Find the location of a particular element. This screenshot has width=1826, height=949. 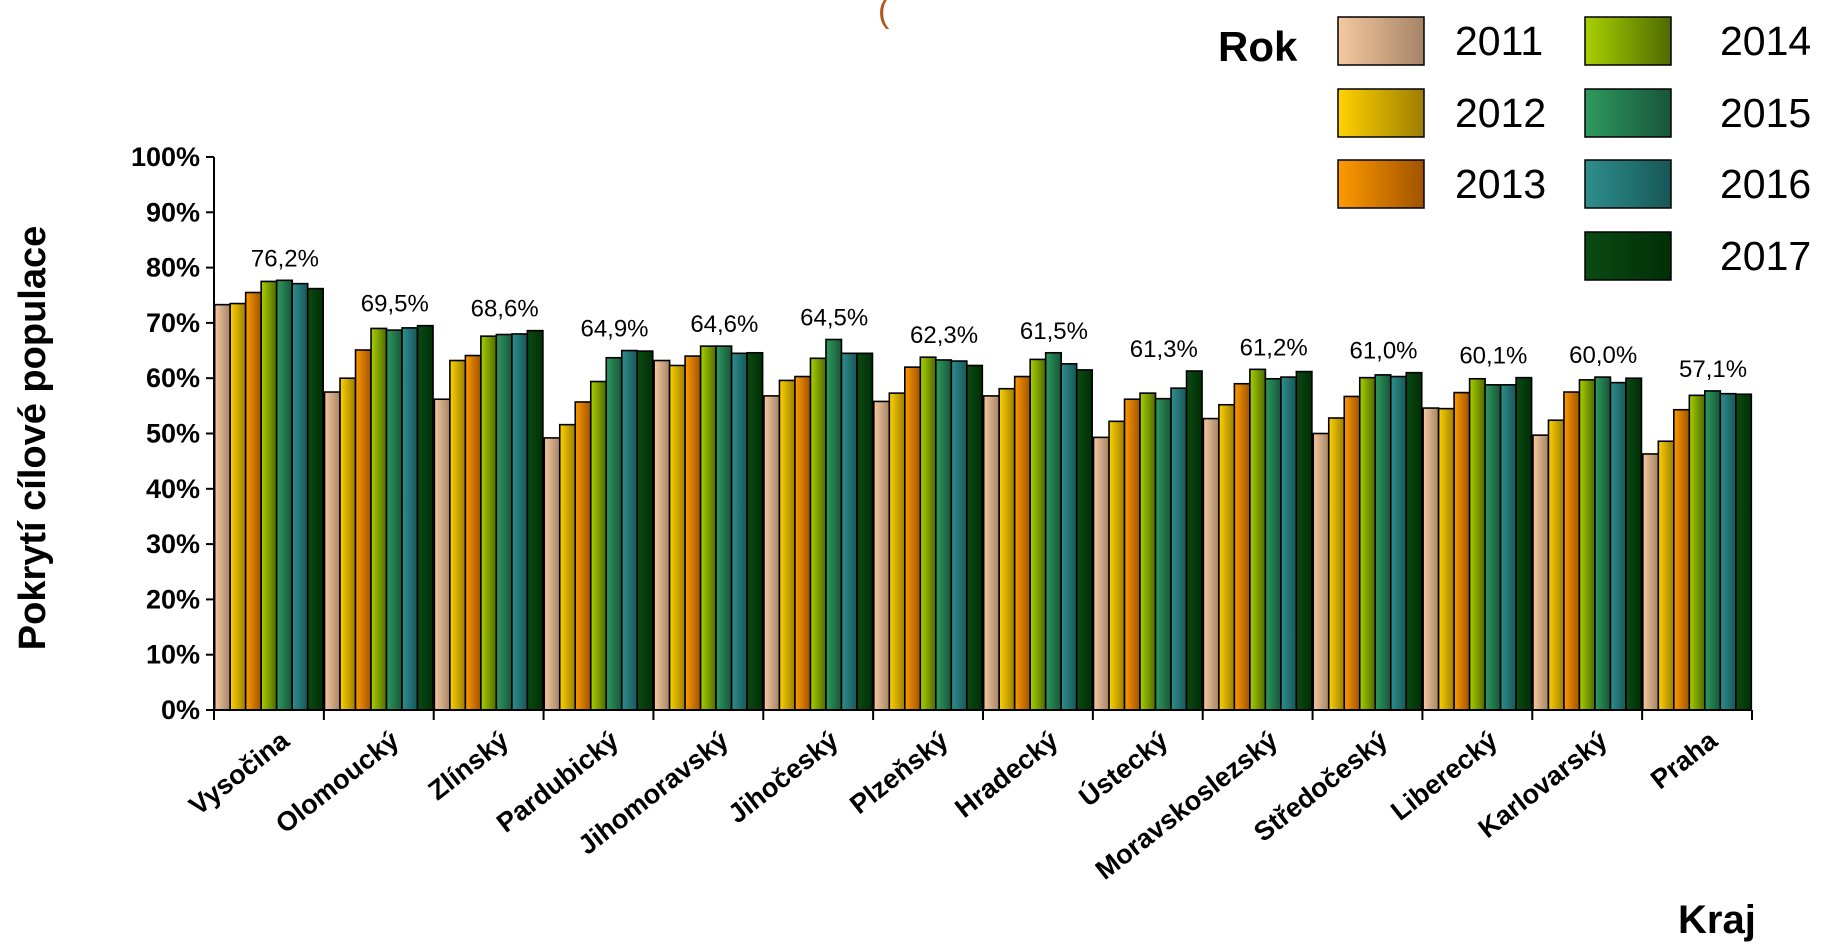

category-label: Vysočina is located at coordinates (240, 772).